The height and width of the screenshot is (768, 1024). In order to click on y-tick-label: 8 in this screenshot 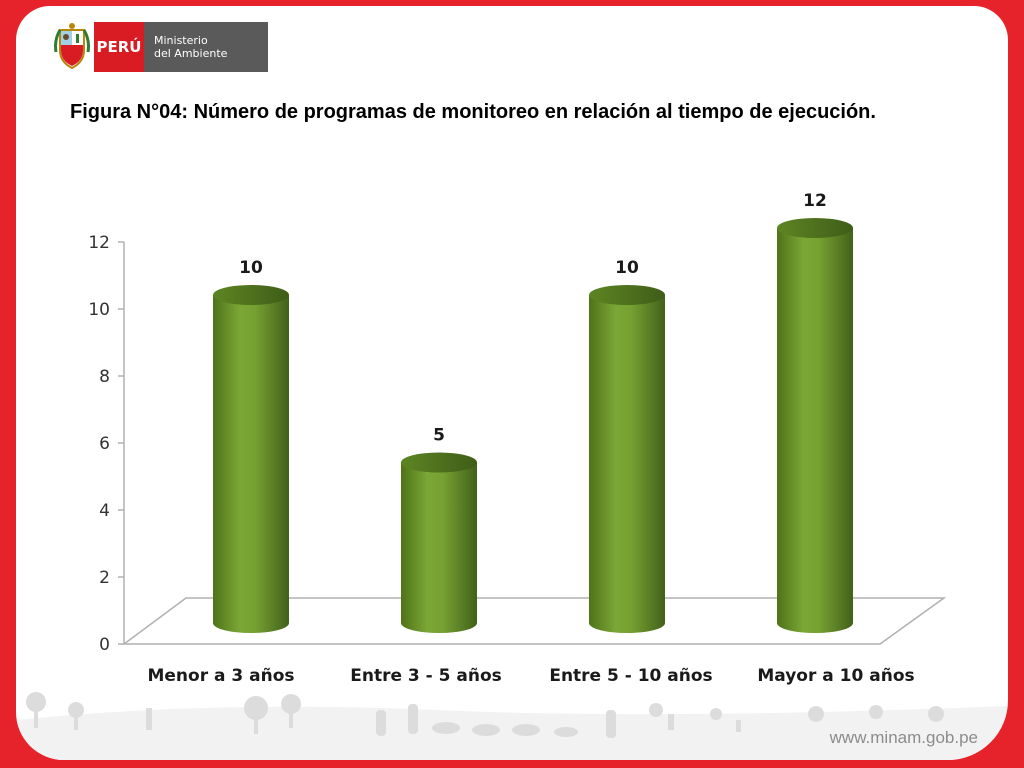, I will do `click(104, 377)`.